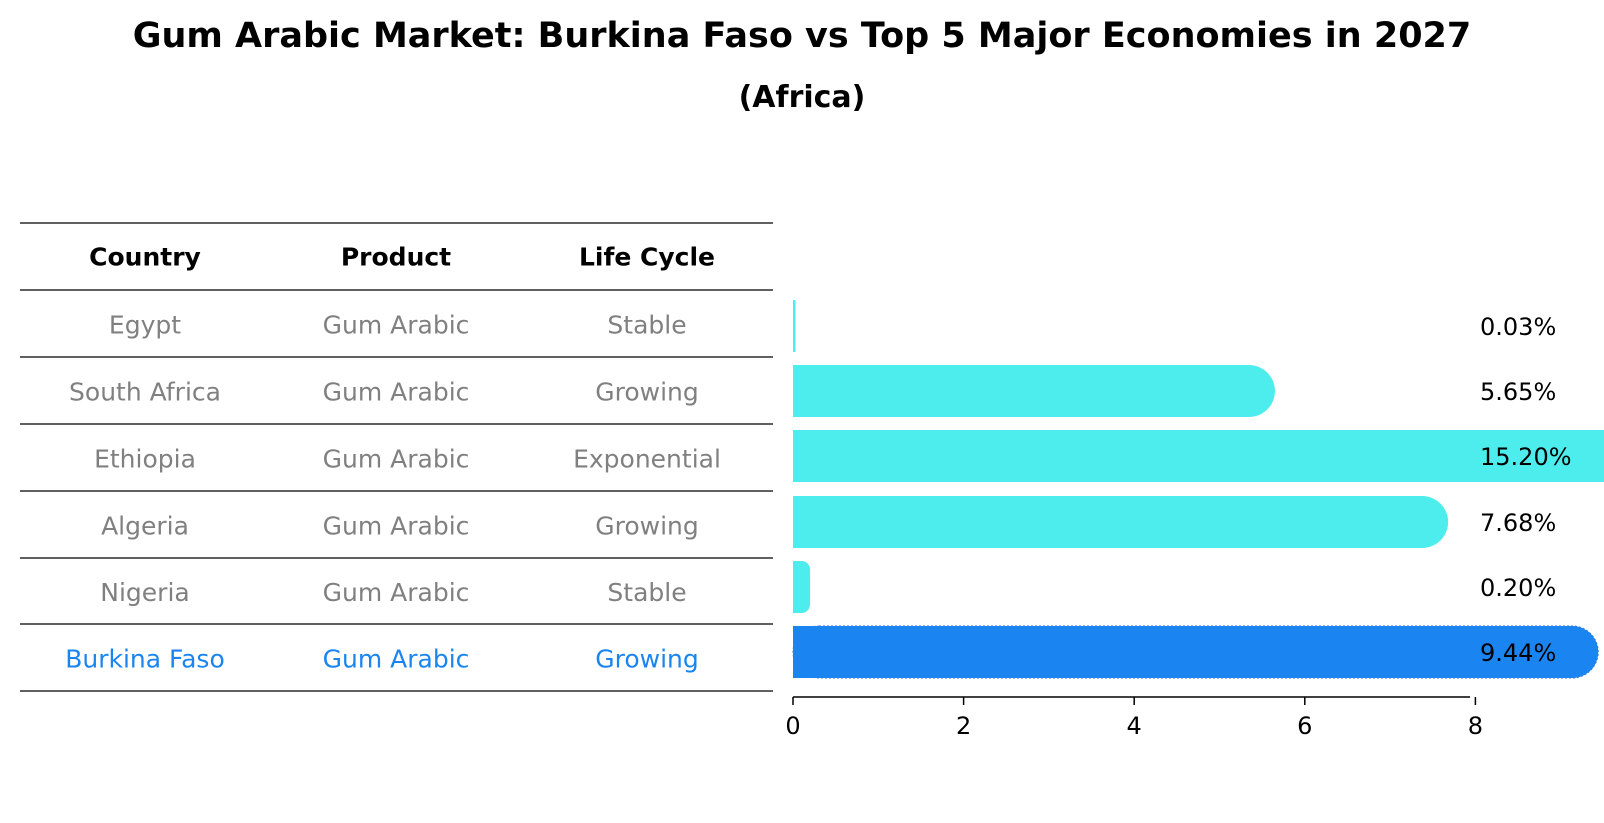 The width and height of the screenshot is (1604, 823). What do you see at coordinates (1518, 327) in the screenshot?
I see `bar-value-label: 0.03%` at bounding box center [1518, 327].